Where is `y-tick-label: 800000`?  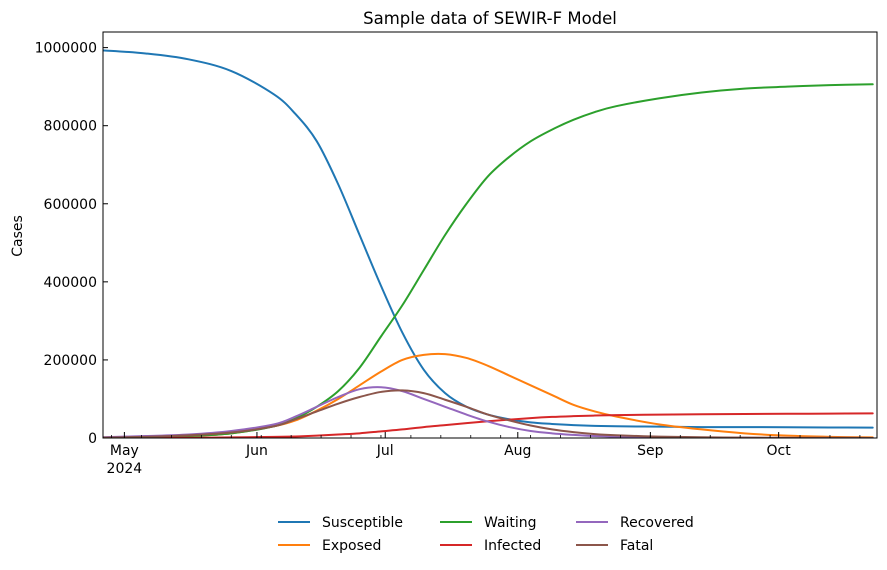 y-tick-label: 800000 is located at coordinates (70, 127).